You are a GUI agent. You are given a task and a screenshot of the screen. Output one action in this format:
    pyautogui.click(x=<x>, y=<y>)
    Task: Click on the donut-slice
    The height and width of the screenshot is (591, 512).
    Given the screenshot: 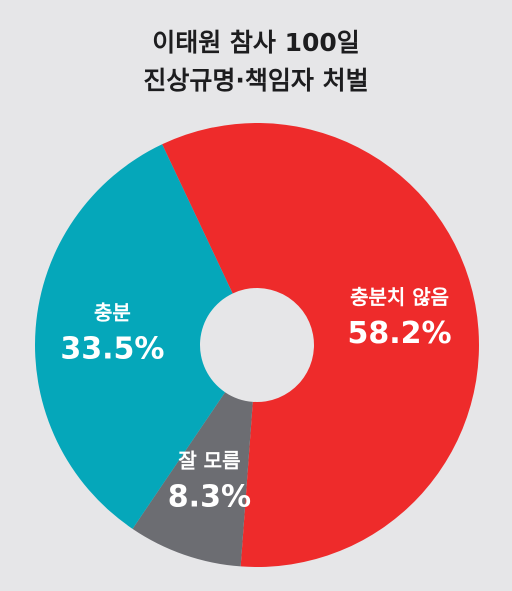 What is the action you would take?
    pyautogui.click(x=192, y=479)
    